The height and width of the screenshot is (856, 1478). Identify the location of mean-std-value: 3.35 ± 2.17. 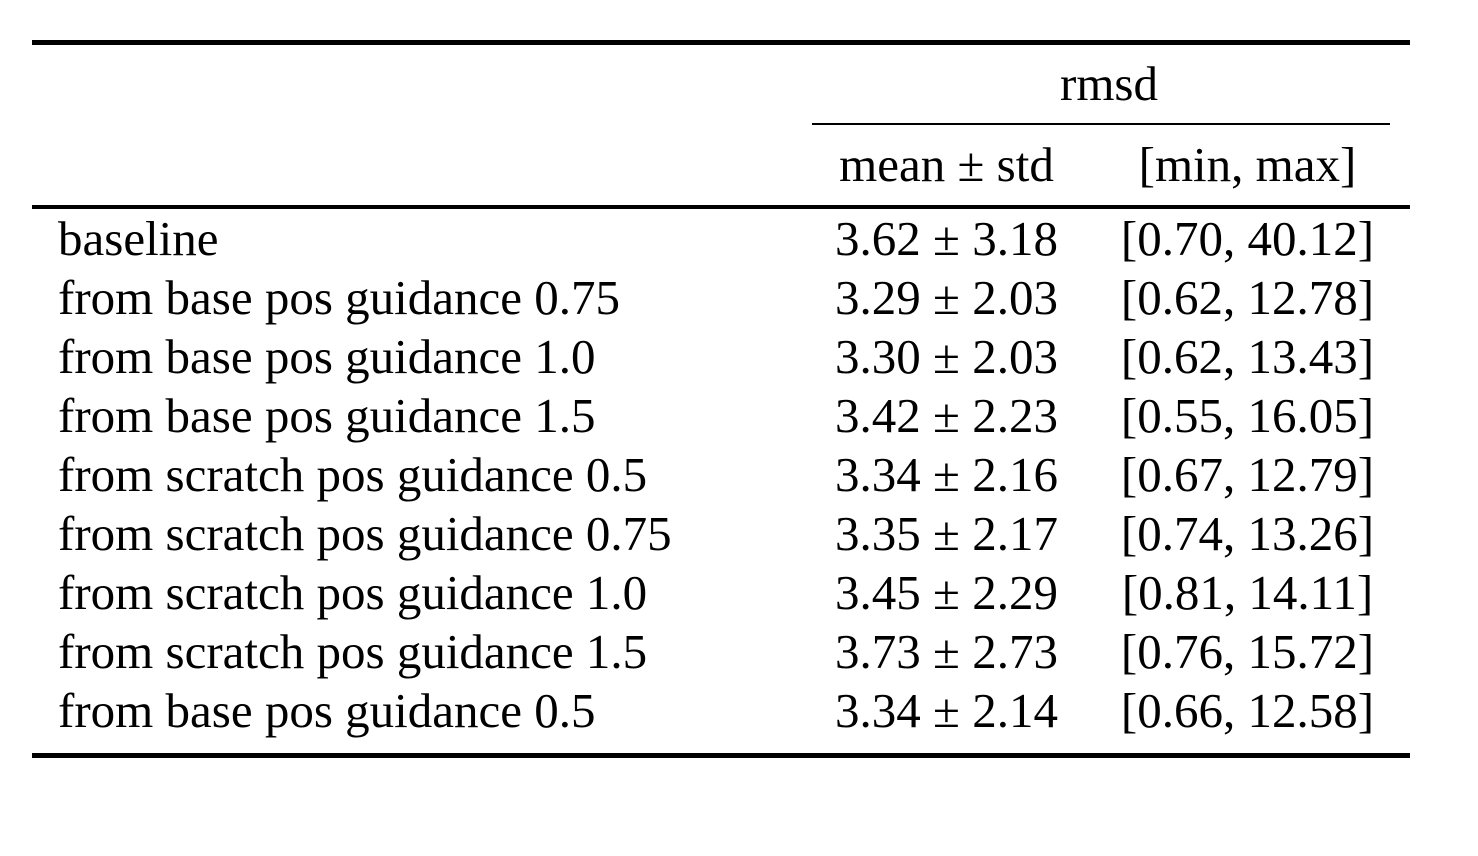
(946, 533).